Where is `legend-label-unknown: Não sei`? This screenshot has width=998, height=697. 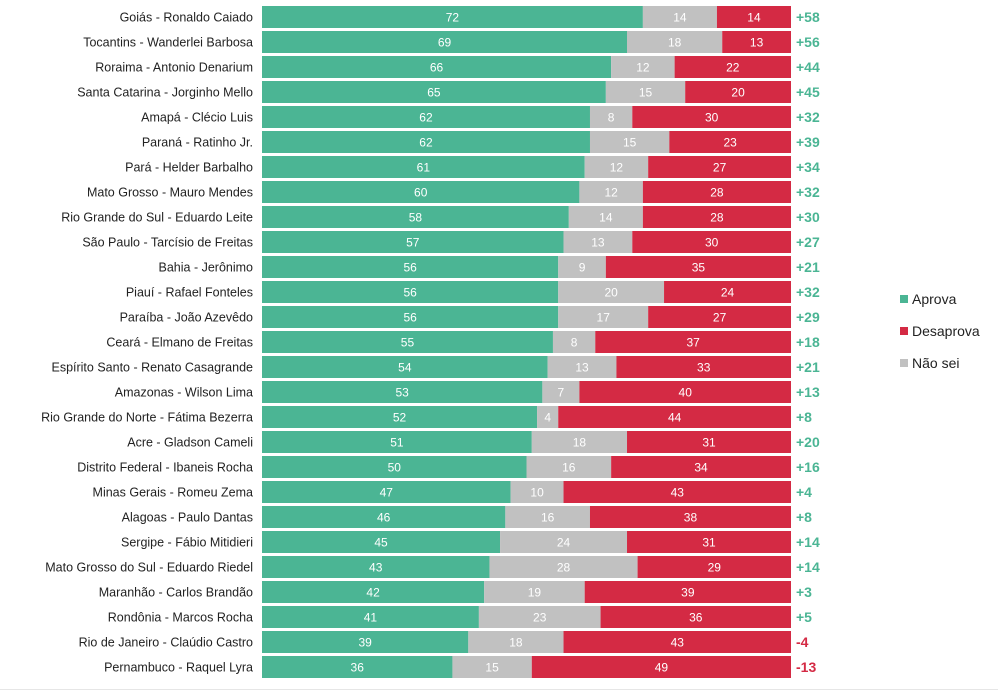 legend-label-unknown: Não sei is located at coordinates (935, 363).